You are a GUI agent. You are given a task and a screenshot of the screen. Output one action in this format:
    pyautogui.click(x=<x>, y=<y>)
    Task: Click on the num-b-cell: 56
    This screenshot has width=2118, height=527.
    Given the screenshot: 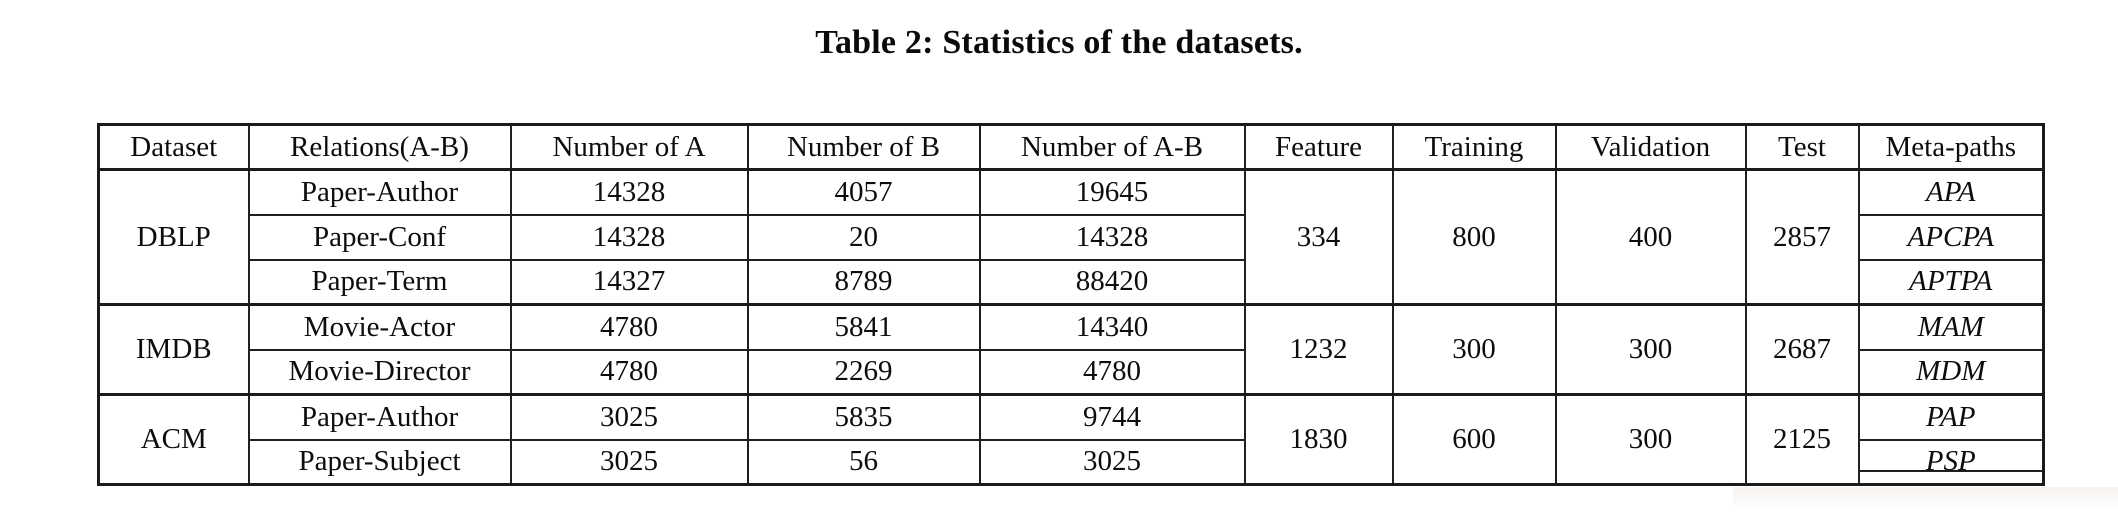 What is the action you would take?
    pyautogui.click(x=863, y=462)
    